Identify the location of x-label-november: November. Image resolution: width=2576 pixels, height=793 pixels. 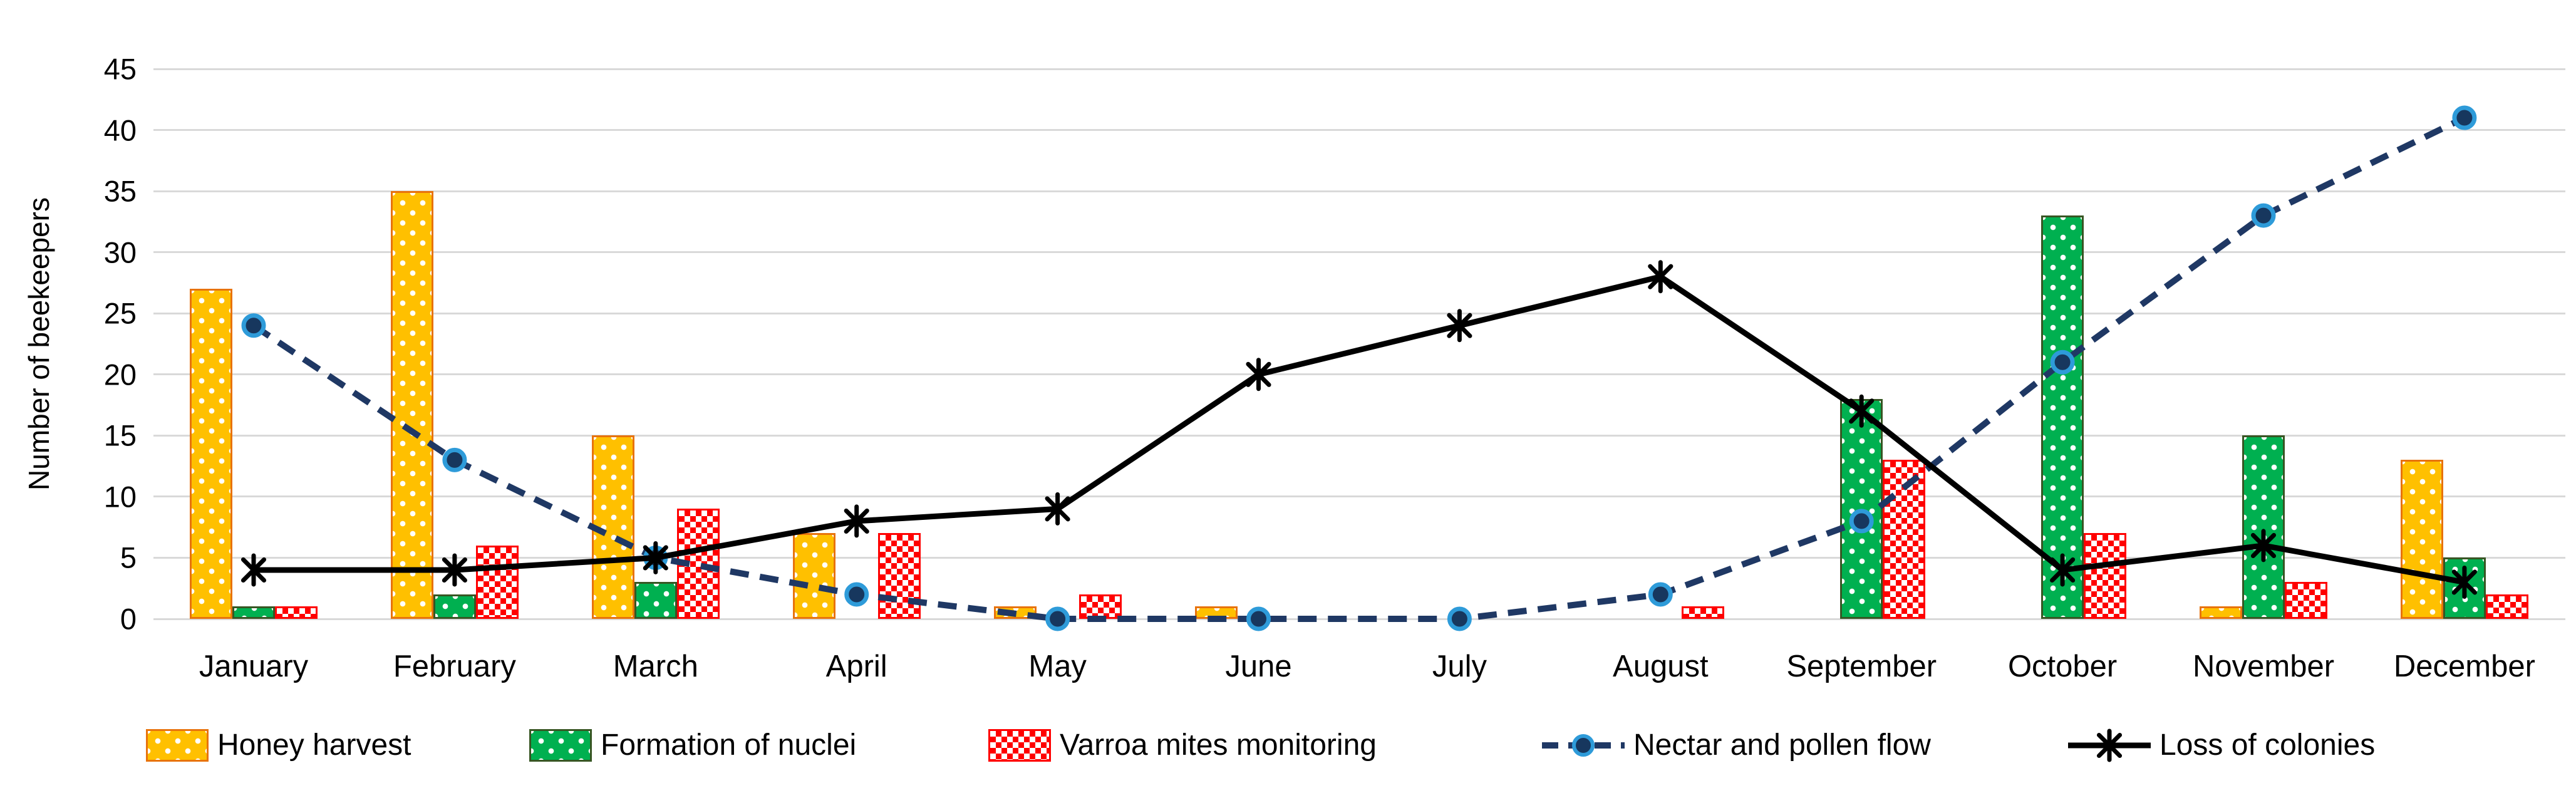
(2263, 667).